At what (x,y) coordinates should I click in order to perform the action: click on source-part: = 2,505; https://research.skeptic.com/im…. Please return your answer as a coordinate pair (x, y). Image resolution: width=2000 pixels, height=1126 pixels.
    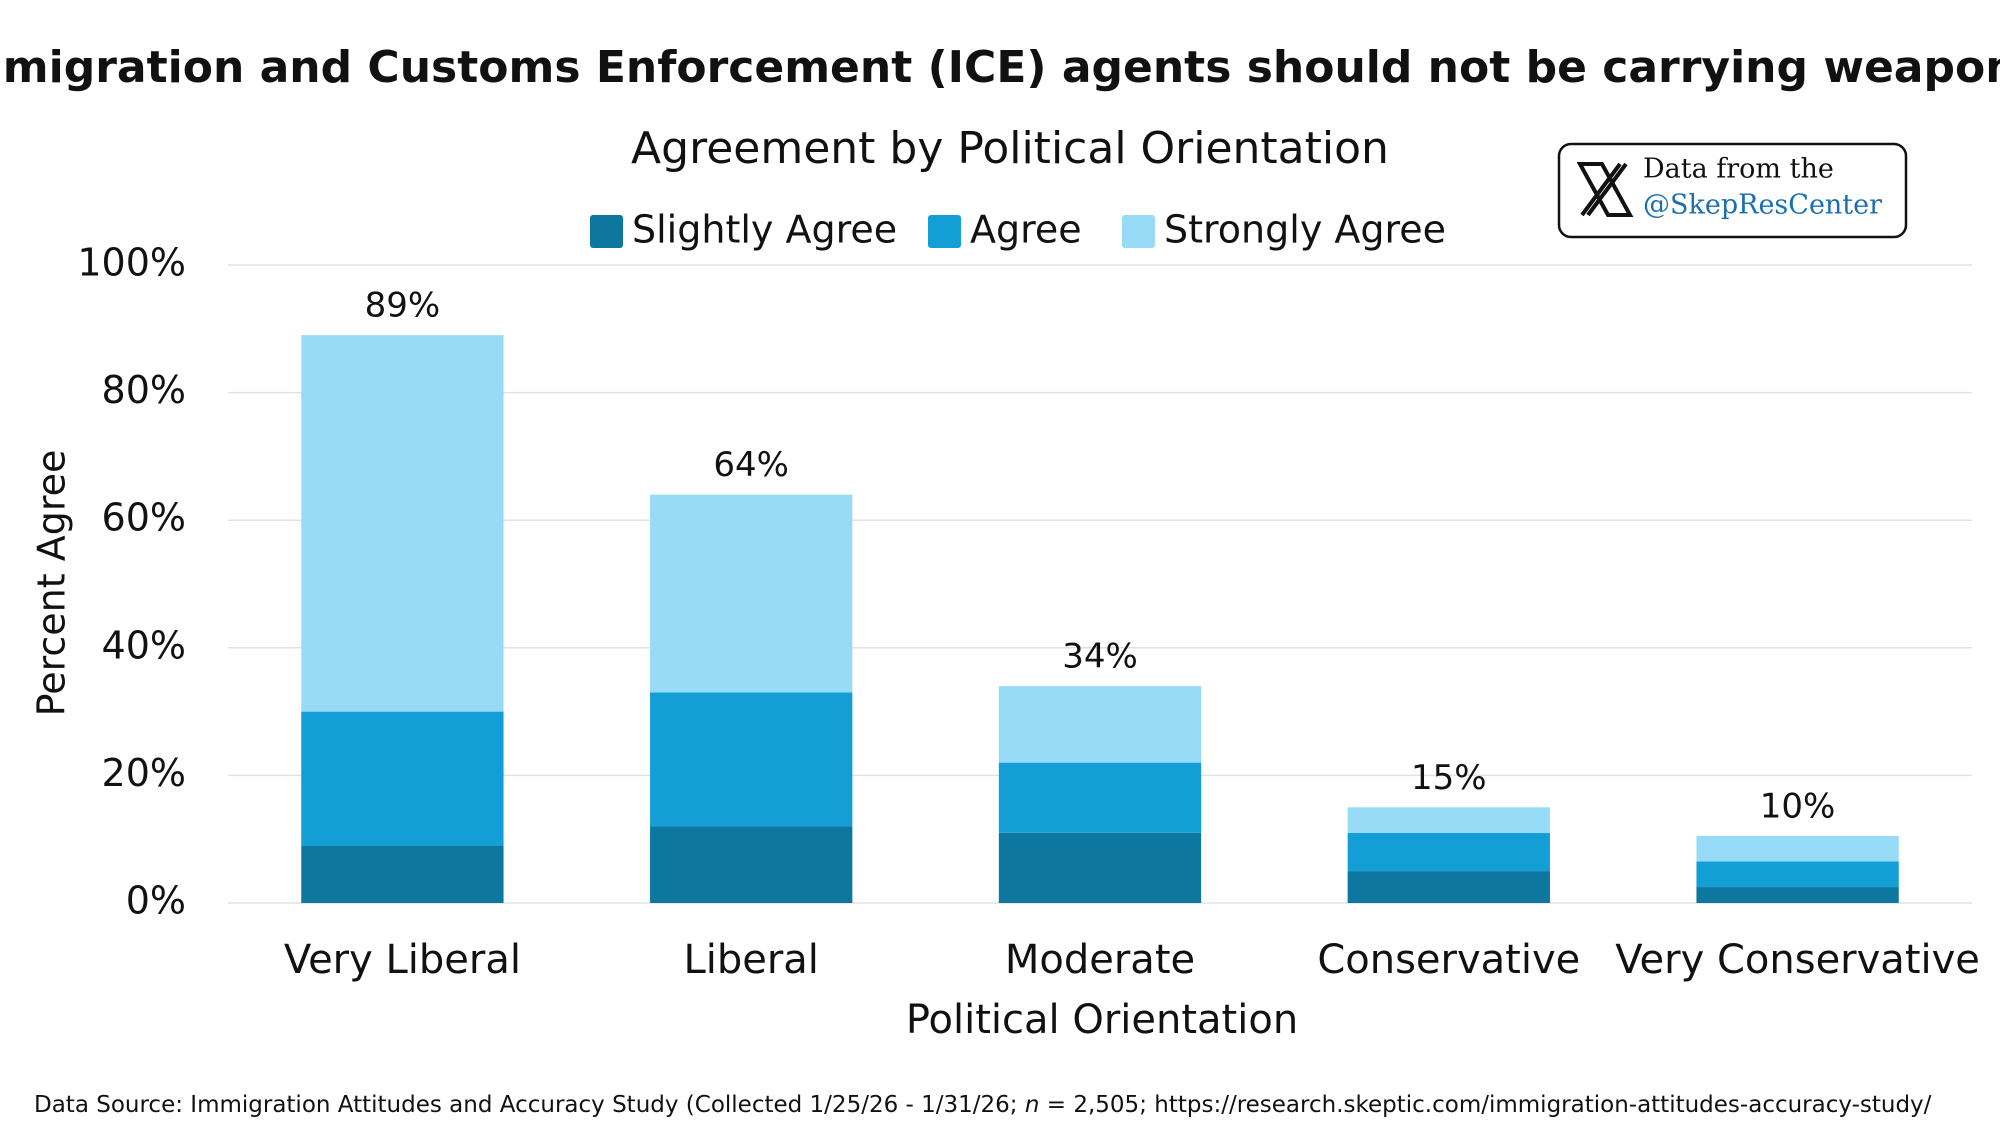
    Looking at the image, I should click on (1485, 1105).